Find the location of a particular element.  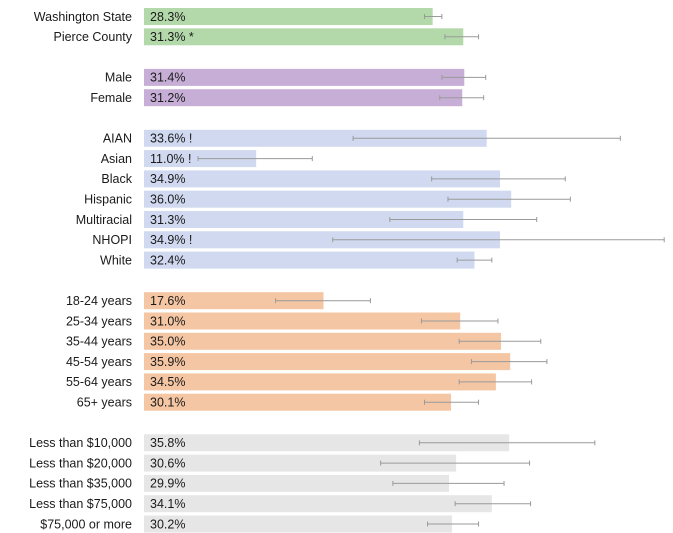

category-label: $75,000 or more is located at coordinates (86, 524).